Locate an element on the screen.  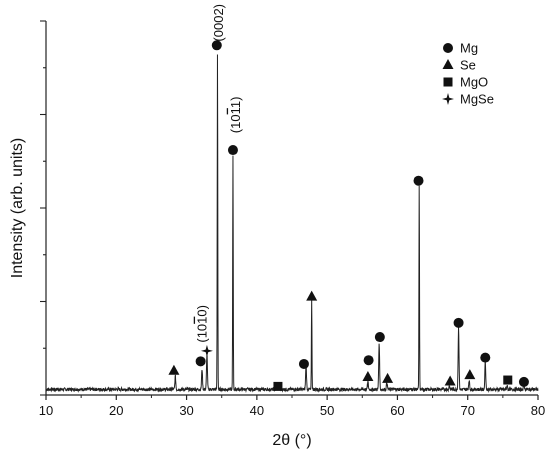
mgse-phase-marker is located at coordinates (206, 350).